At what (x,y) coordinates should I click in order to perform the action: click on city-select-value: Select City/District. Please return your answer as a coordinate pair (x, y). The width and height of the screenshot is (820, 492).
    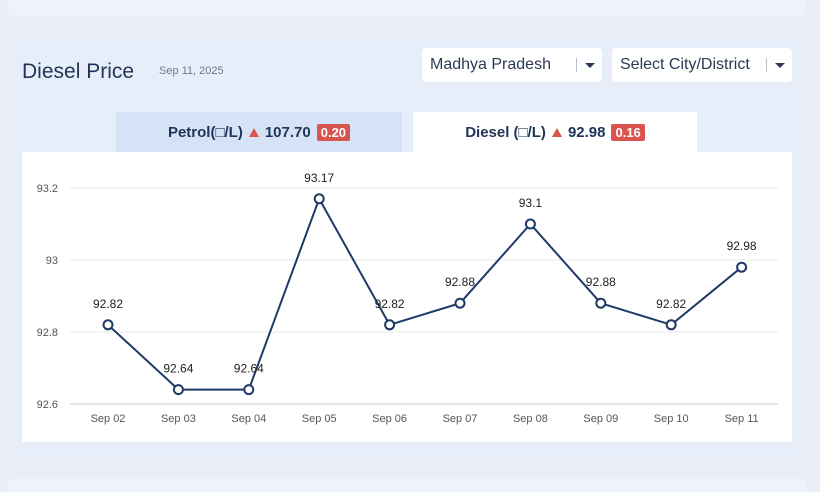
    Looking at the image, I should click on (685, 64).